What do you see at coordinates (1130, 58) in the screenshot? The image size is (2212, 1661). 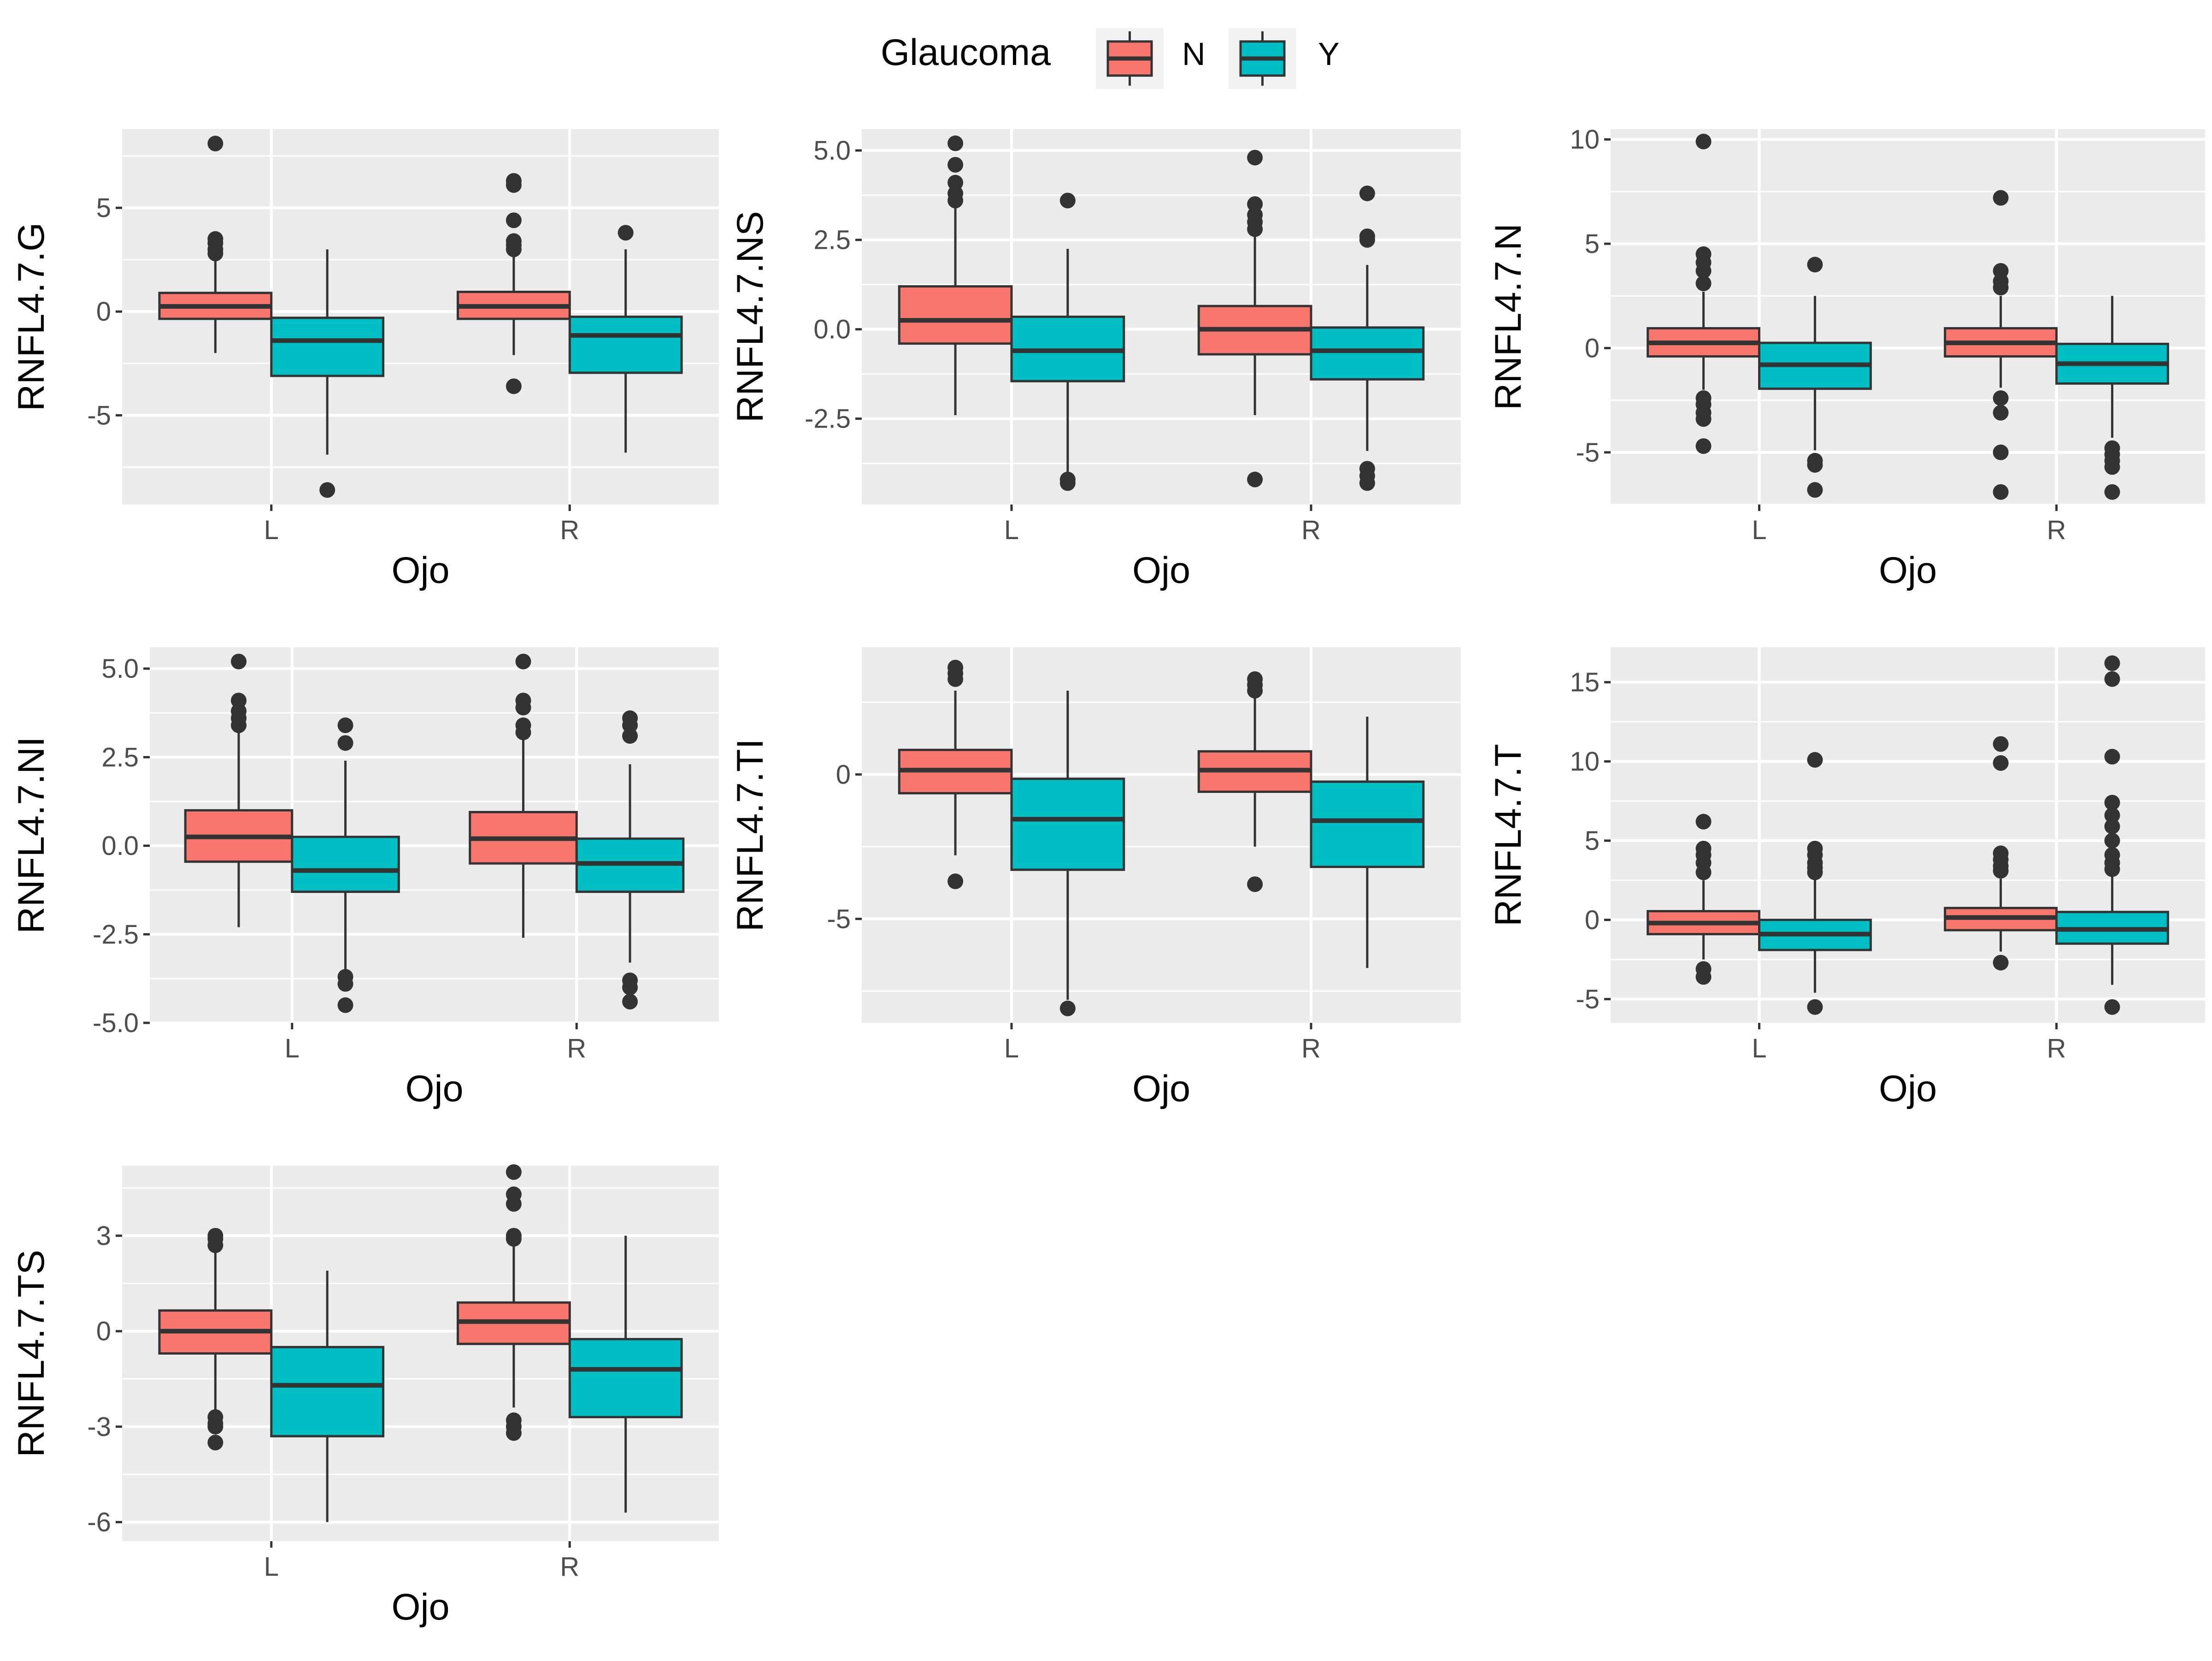 I see `legend-key-n` at bounding box center [1130, 58].